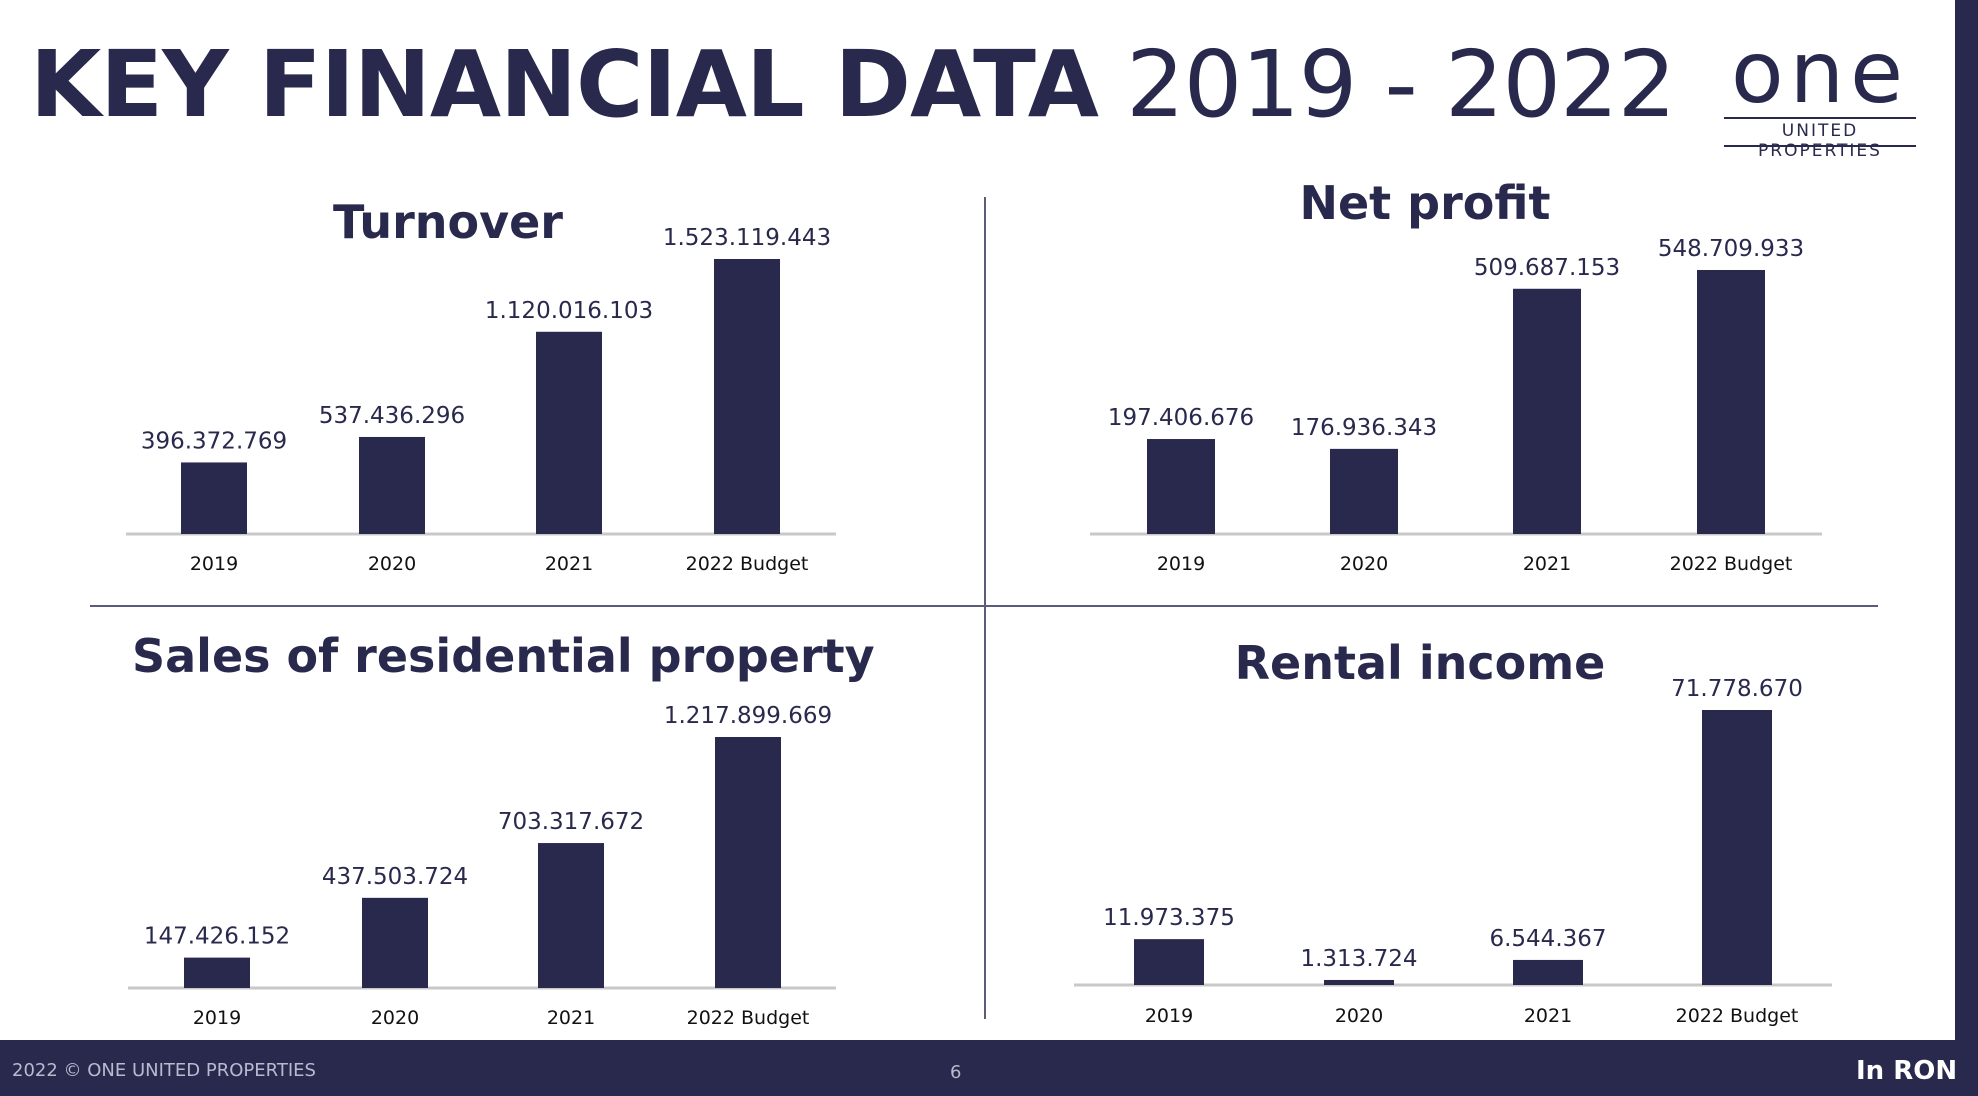 The image size is (1978, 1096). What do you see at coordinates (1364, 428) in the screenshot?
I see `data-label: 176.936.343` at bounding box center [1364, 428].